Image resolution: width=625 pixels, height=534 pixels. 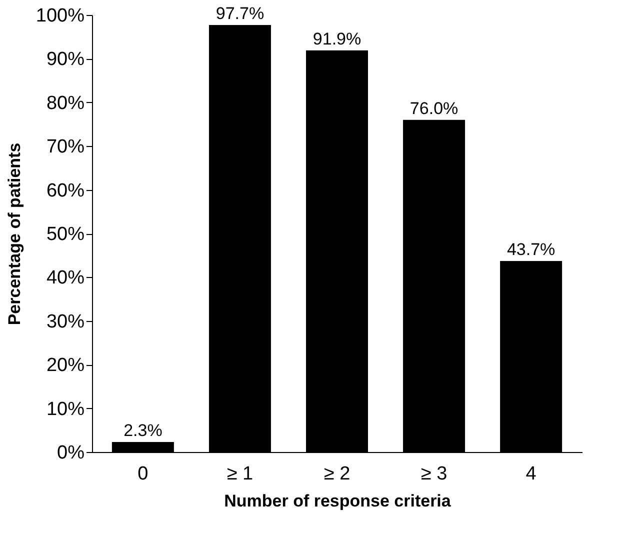 I want to click on y-tick-label: 80%, so click(x=65, y=103).